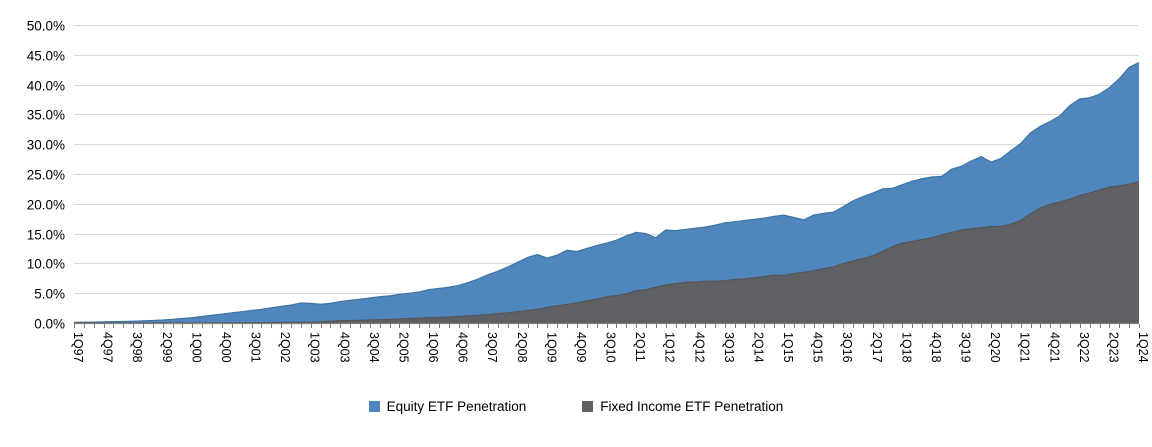 This screenshot has height=447, width=1152. Describe the element at coordinates (46, 205) in the screenshot. I see `y-axis-tick-label: 20.0%` at that location.